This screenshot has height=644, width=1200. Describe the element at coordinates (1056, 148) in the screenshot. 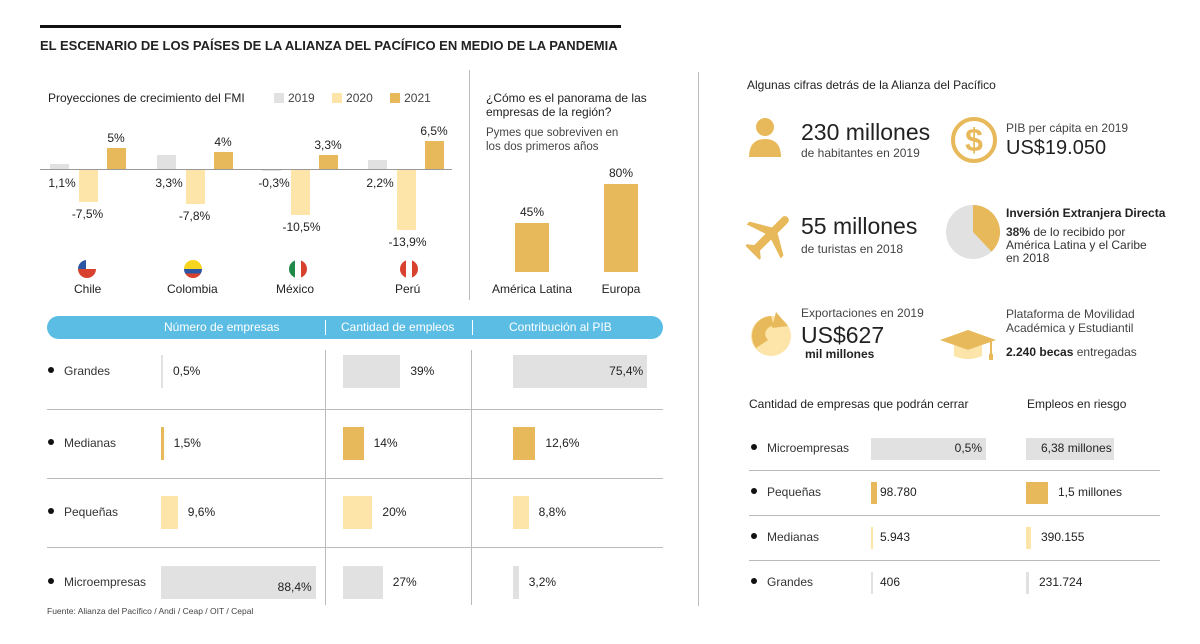

I see `pib-value: US$19.050` at that location.